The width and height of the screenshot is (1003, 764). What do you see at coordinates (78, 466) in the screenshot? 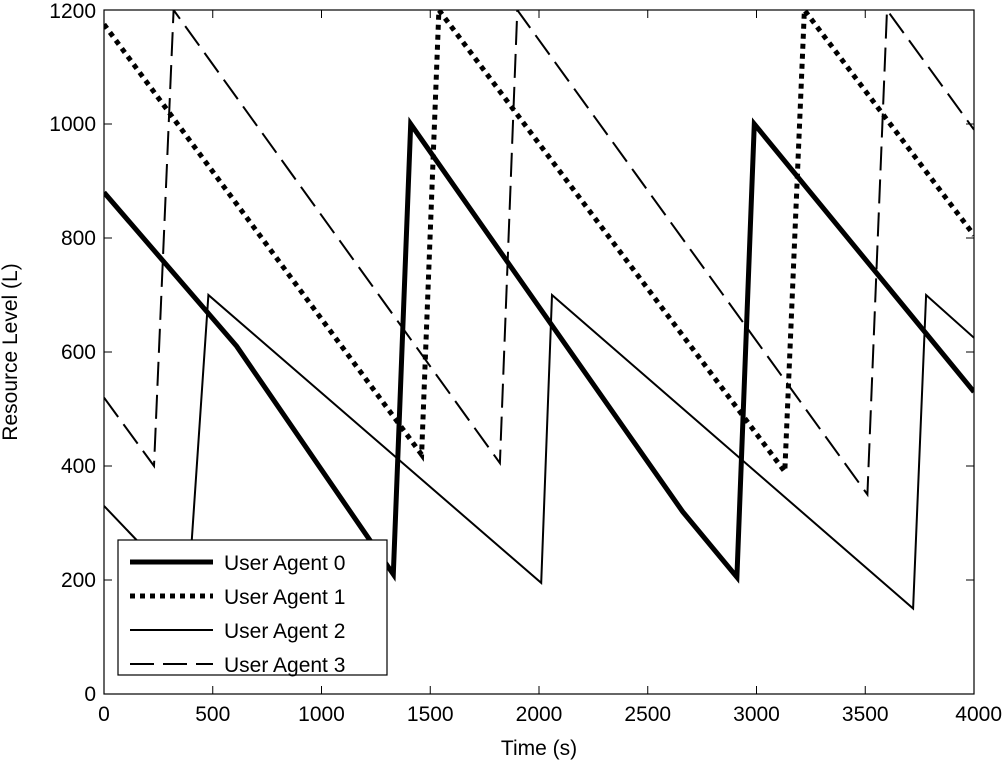
I see `y-tick-label: 400` at bounding box center [78, 466].